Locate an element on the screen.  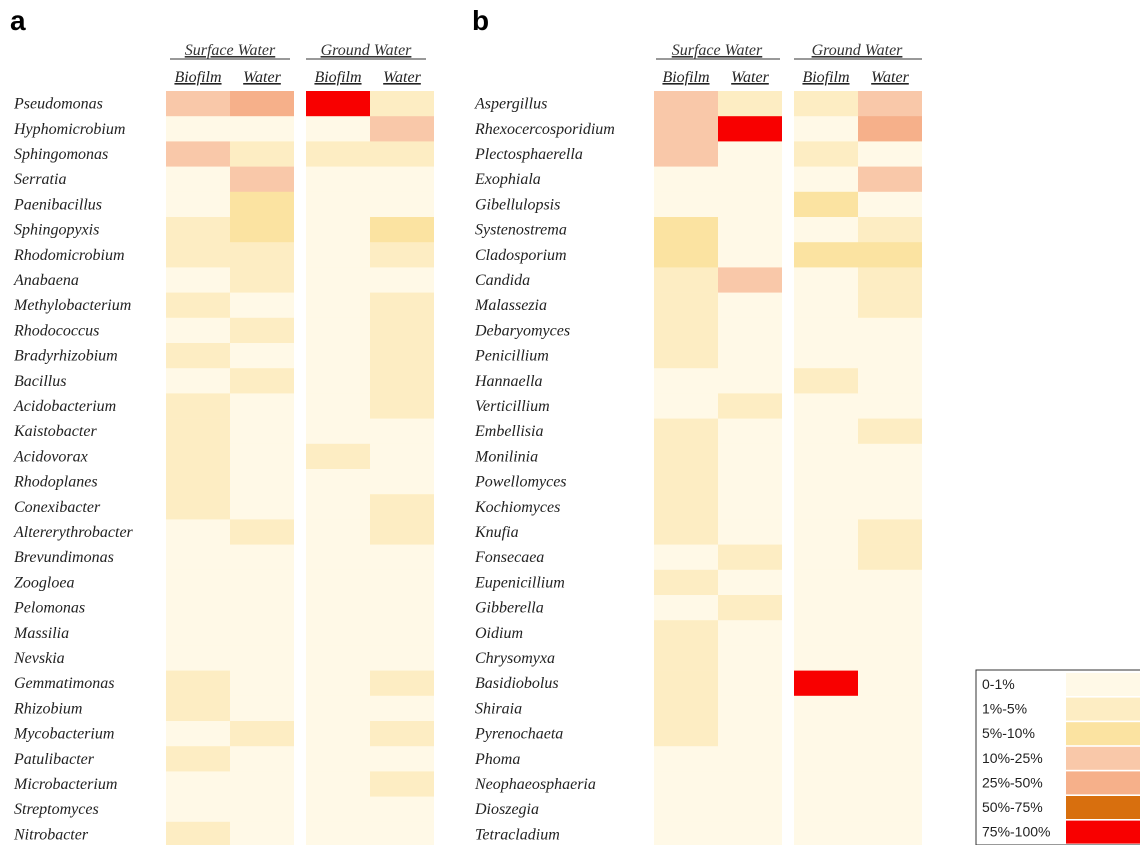
heatmap-a-row-label: Rhizobium is located at coordinates (47, 708).